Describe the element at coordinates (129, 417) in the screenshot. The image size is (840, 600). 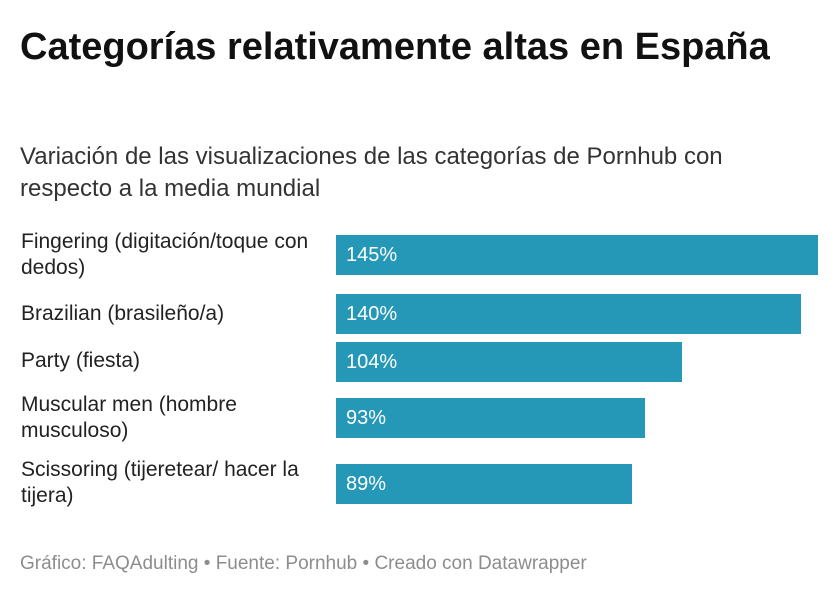
I see `category-label: Muscular men (hombre musculoso)` at that location.